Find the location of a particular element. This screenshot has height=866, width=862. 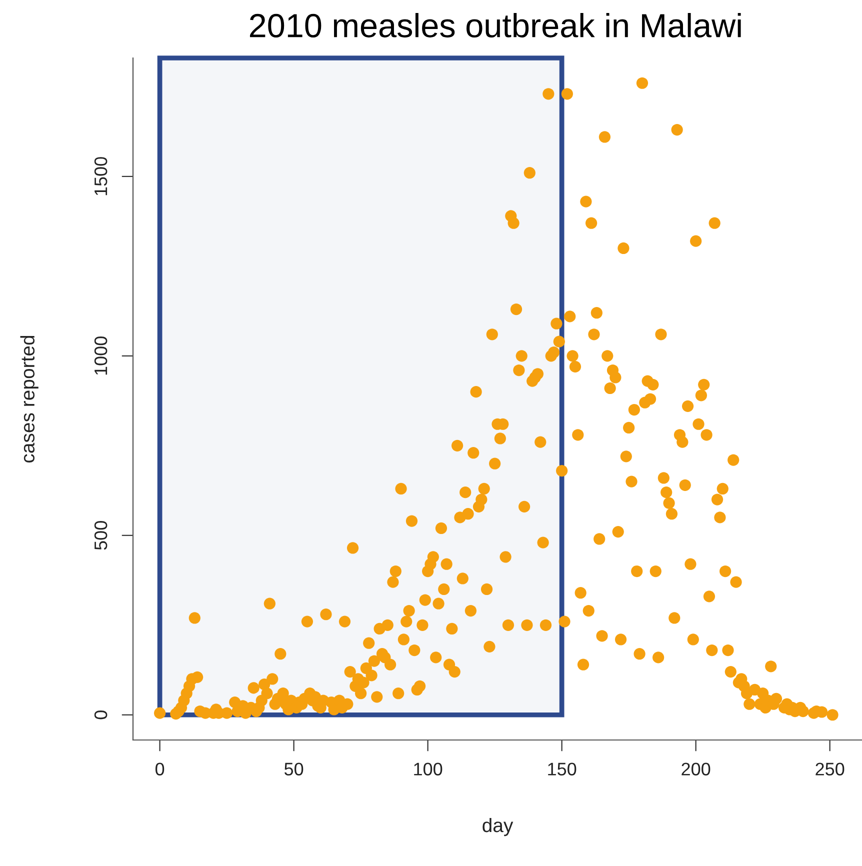

x-tick-label: 100 is located at coordinates (428, 769).